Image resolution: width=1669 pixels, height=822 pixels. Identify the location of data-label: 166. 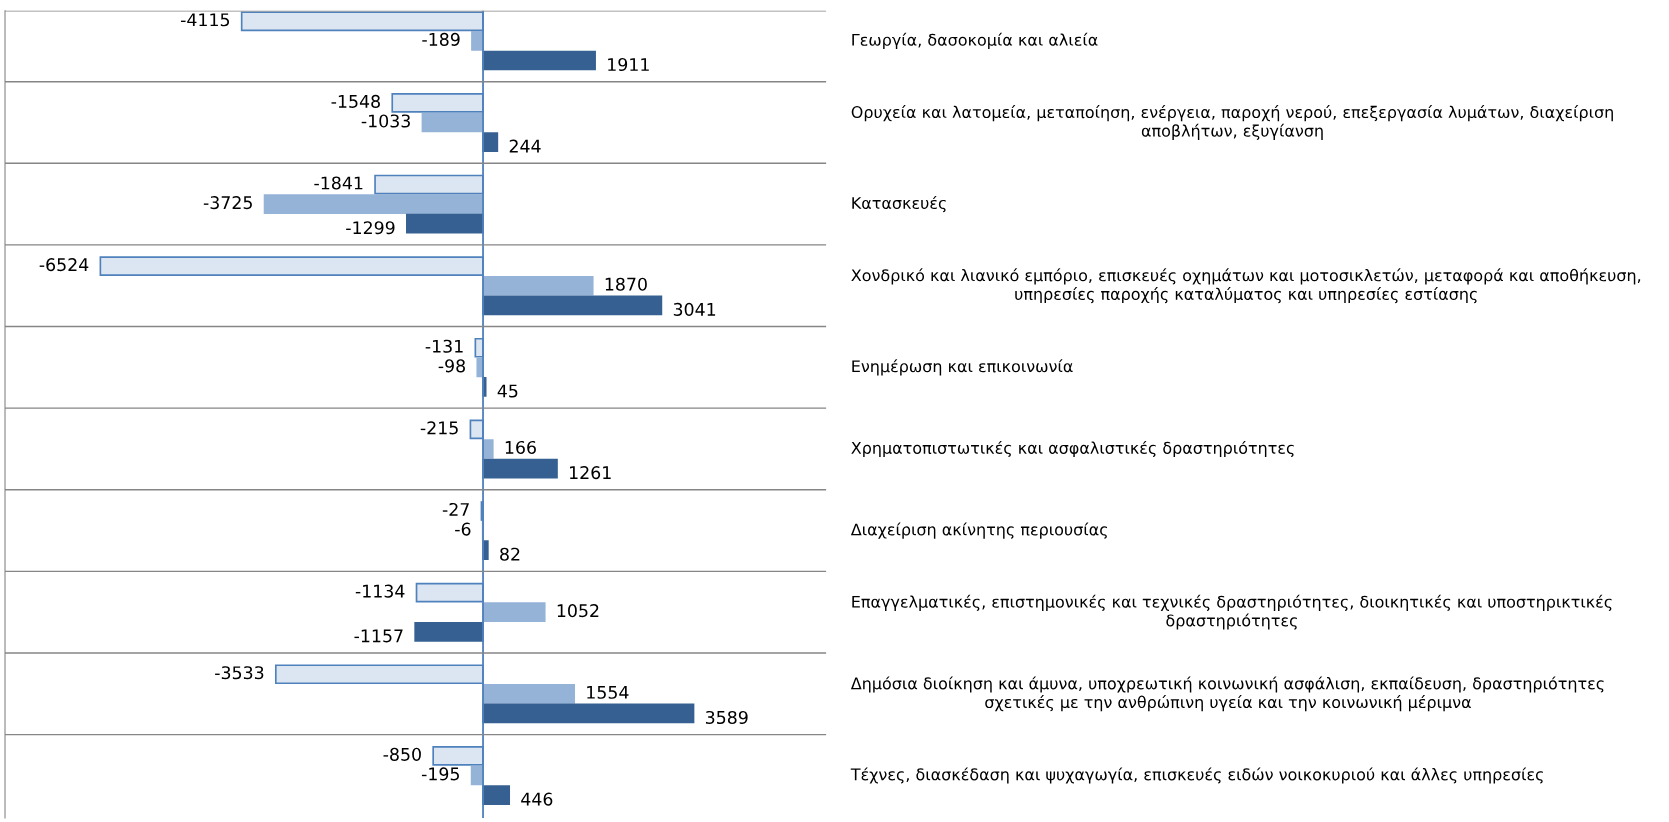
(520, 447).